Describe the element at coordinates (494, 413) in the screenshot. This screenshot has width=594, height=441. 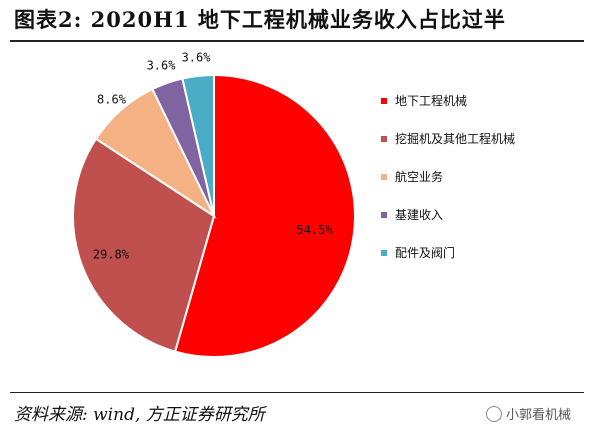
I see `wechat-icon` at that location.